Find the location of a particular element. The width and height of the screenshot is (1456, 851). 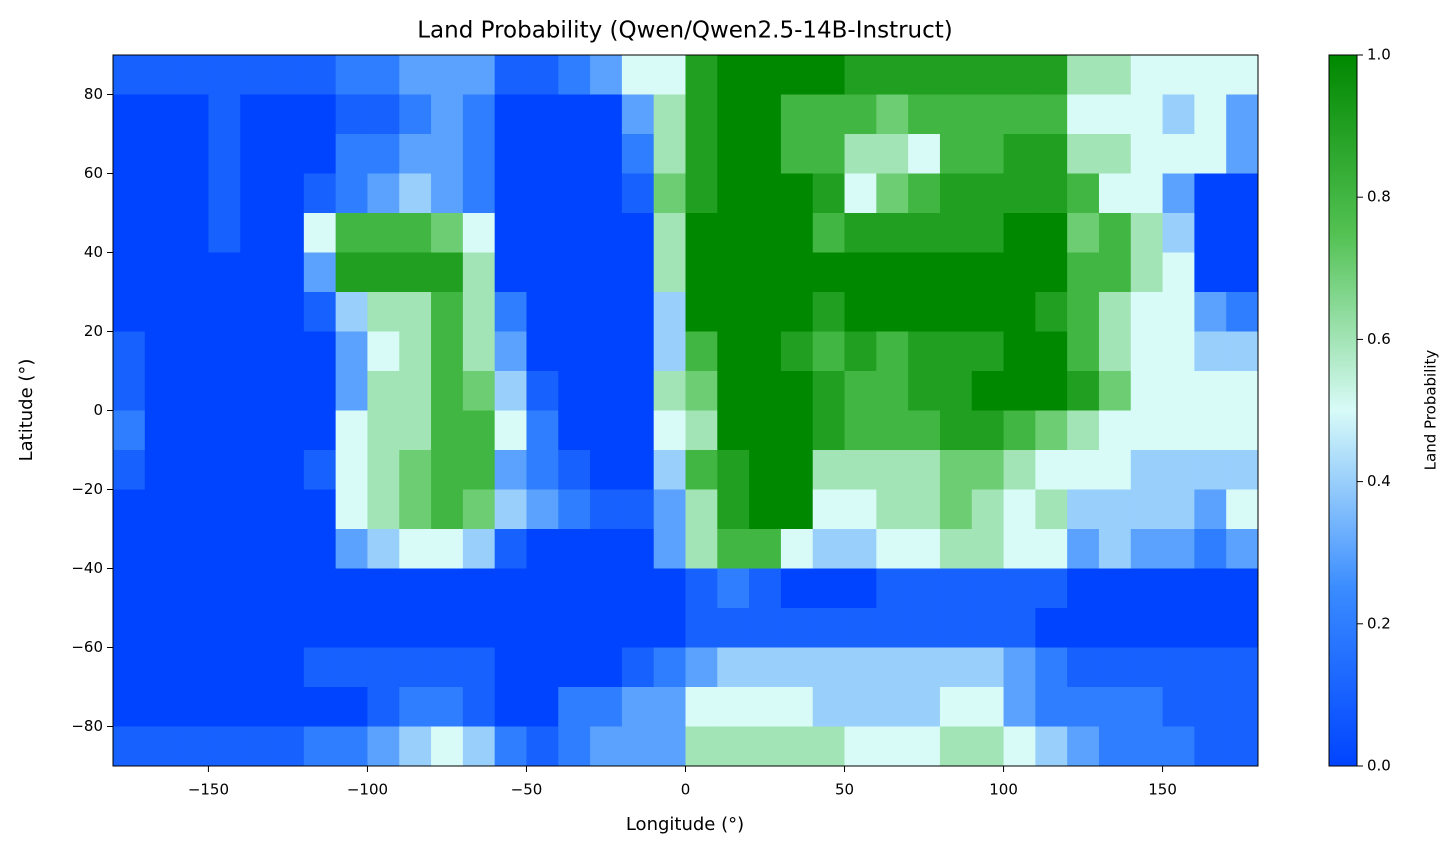

x-tick-label: 50 is located at coordinates (844, 790).